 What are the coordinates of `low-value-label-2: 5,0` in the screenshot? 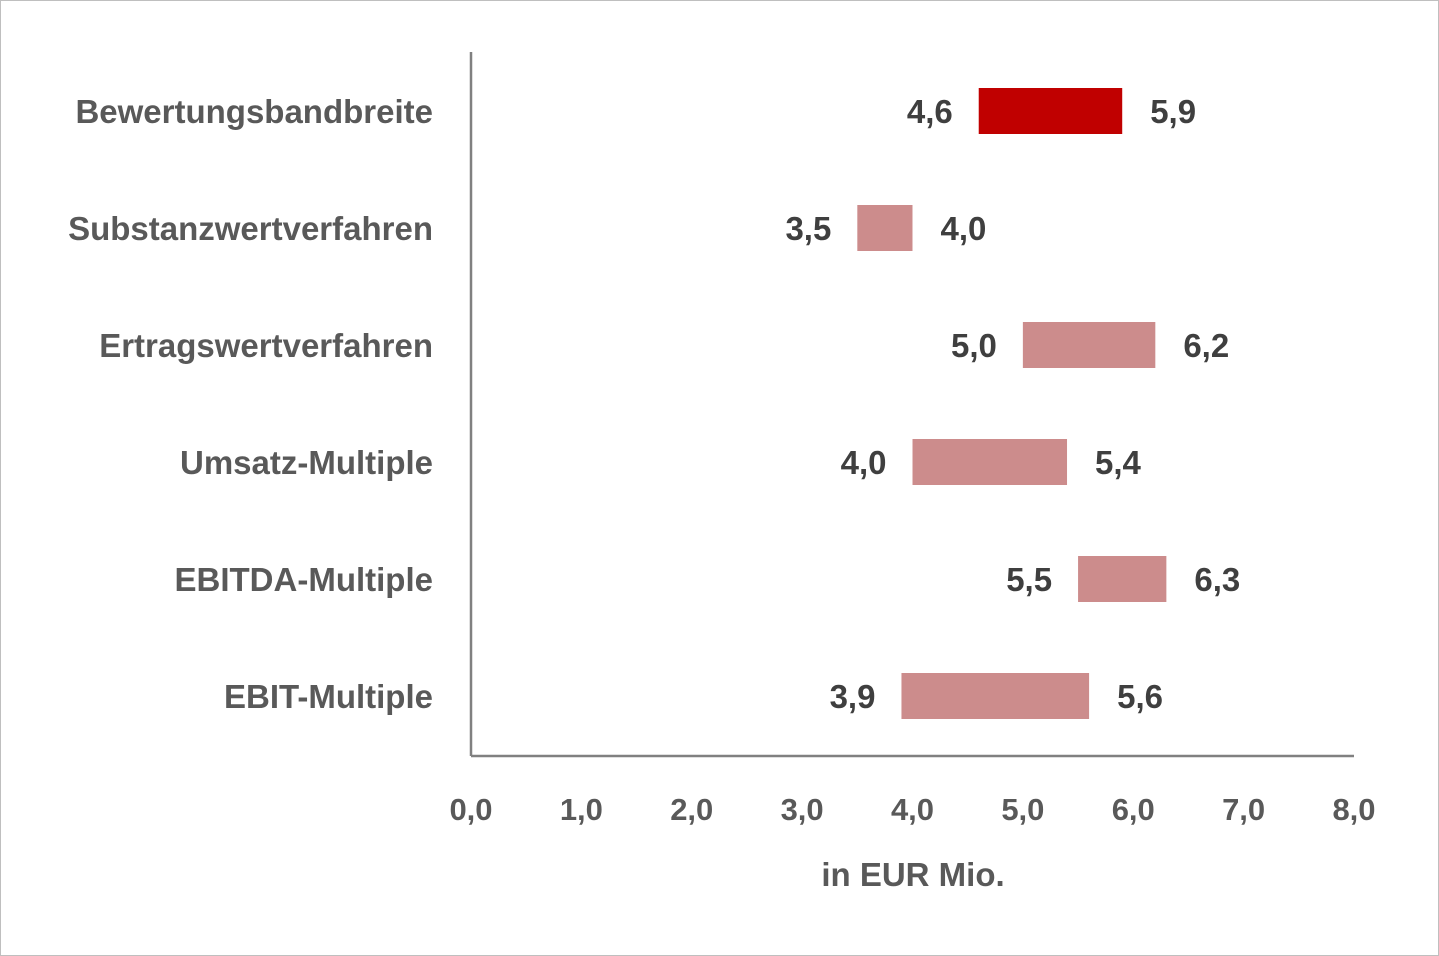 It's located at (974, 345).